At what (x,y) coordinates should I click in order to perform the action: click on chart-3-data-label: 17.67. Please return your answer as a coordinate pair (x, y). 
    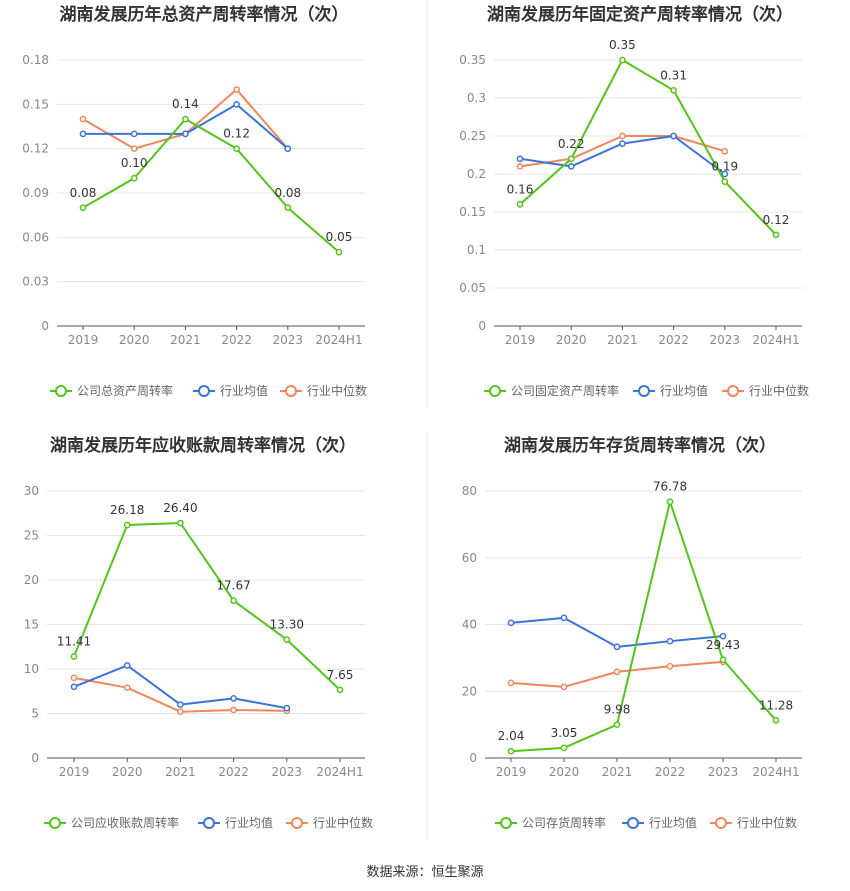
    Looking at the image, I should click on (233, 586).